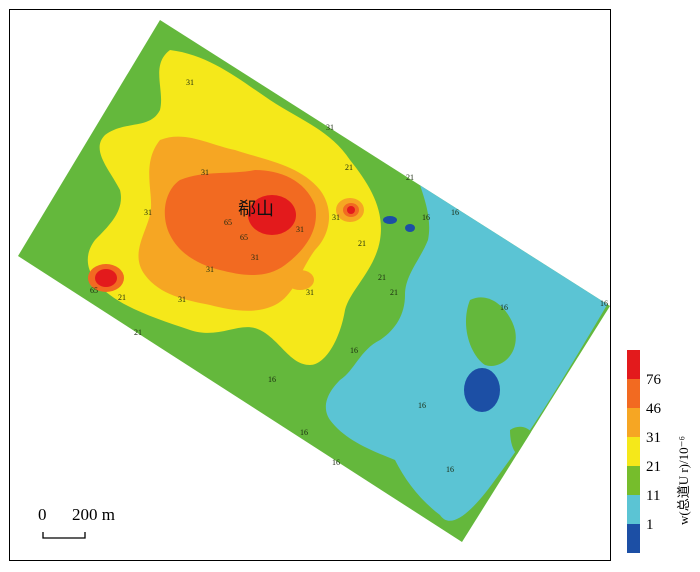 Image resolution: width=700 pixels, height=572 pixels. I want to click on legend-tick-label: 11, so click(653, 496).